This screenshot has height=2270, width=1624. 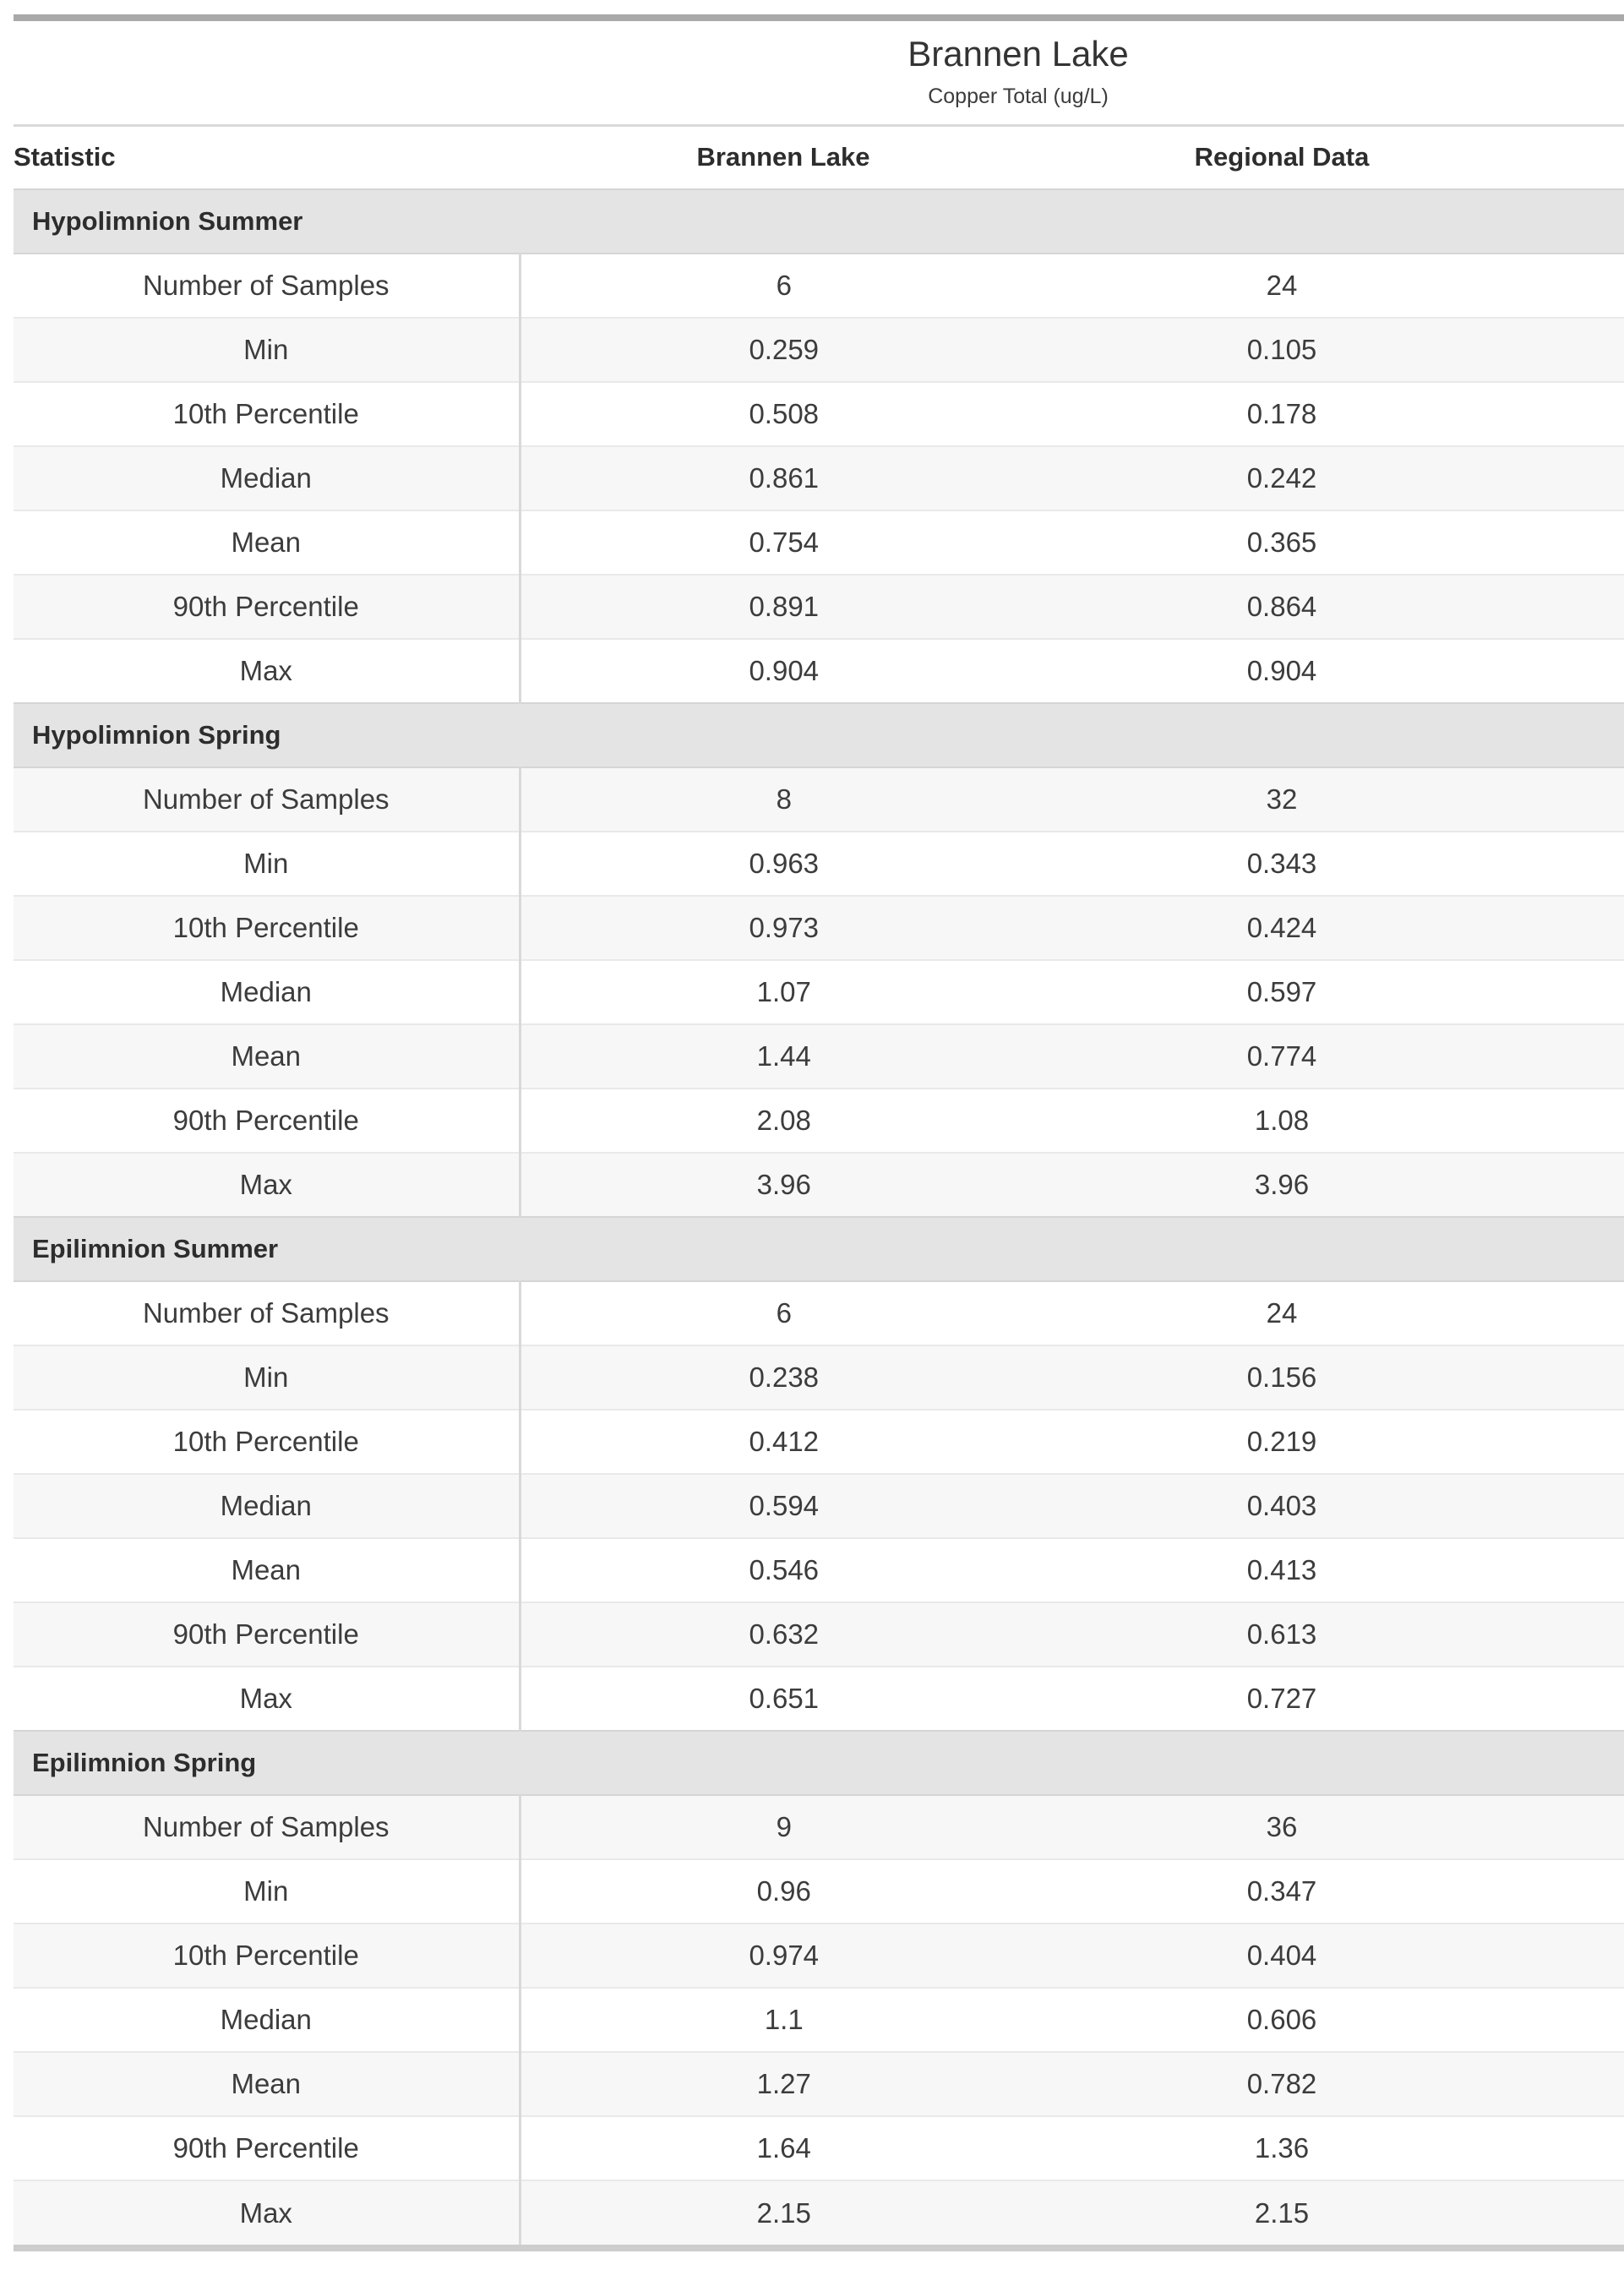 I want to click on section-header-label: Epilimnion Summer, so click(x=819, y=1249).